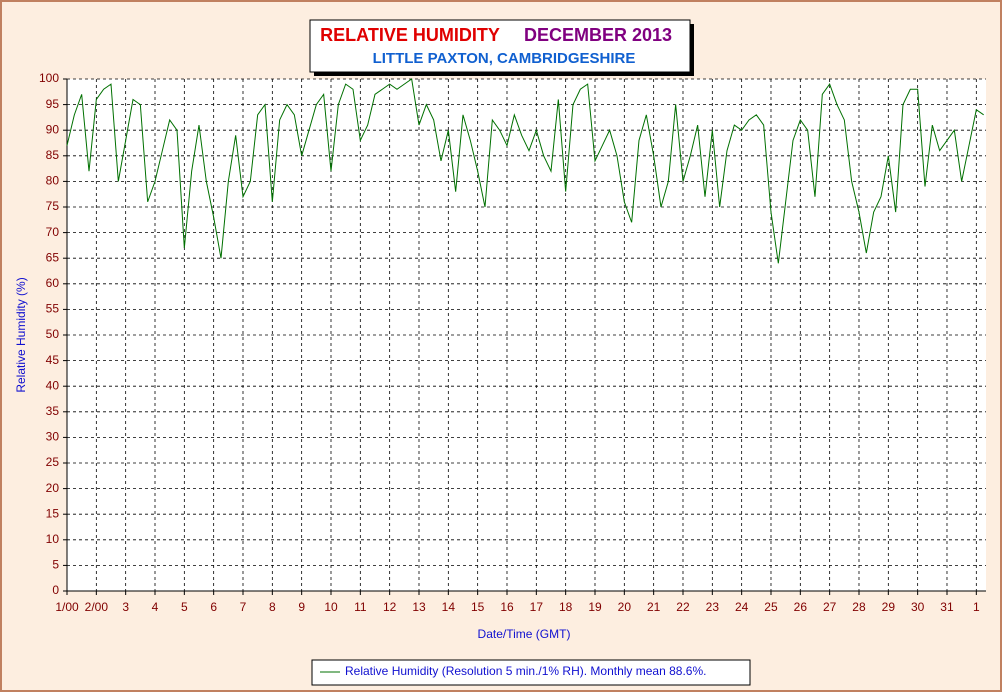  What do you see at coordinates (566, 607) in the screenshot?
I see `x-tick-label: 18` at bounding box center [566, 607].